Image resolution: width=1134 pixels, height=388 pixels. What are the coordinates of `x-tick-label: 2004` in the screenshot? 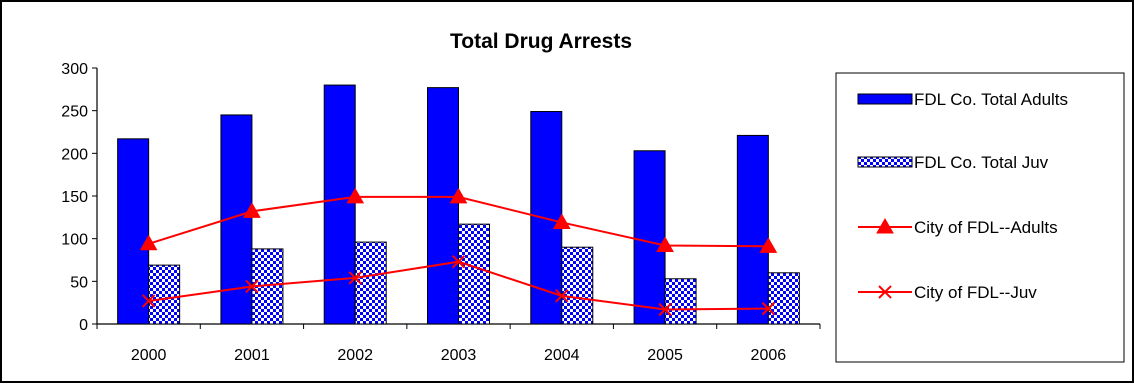 It's located at (562, 355).